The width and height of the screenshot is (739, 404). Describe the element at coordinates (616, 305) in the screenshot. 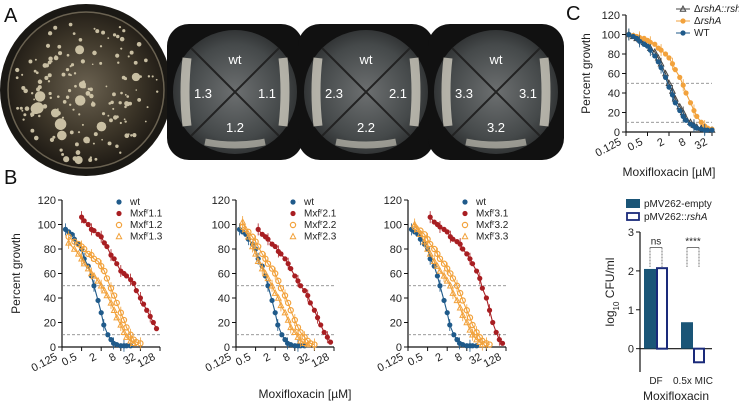

I see `y-axis-title-part: 10` at that location.